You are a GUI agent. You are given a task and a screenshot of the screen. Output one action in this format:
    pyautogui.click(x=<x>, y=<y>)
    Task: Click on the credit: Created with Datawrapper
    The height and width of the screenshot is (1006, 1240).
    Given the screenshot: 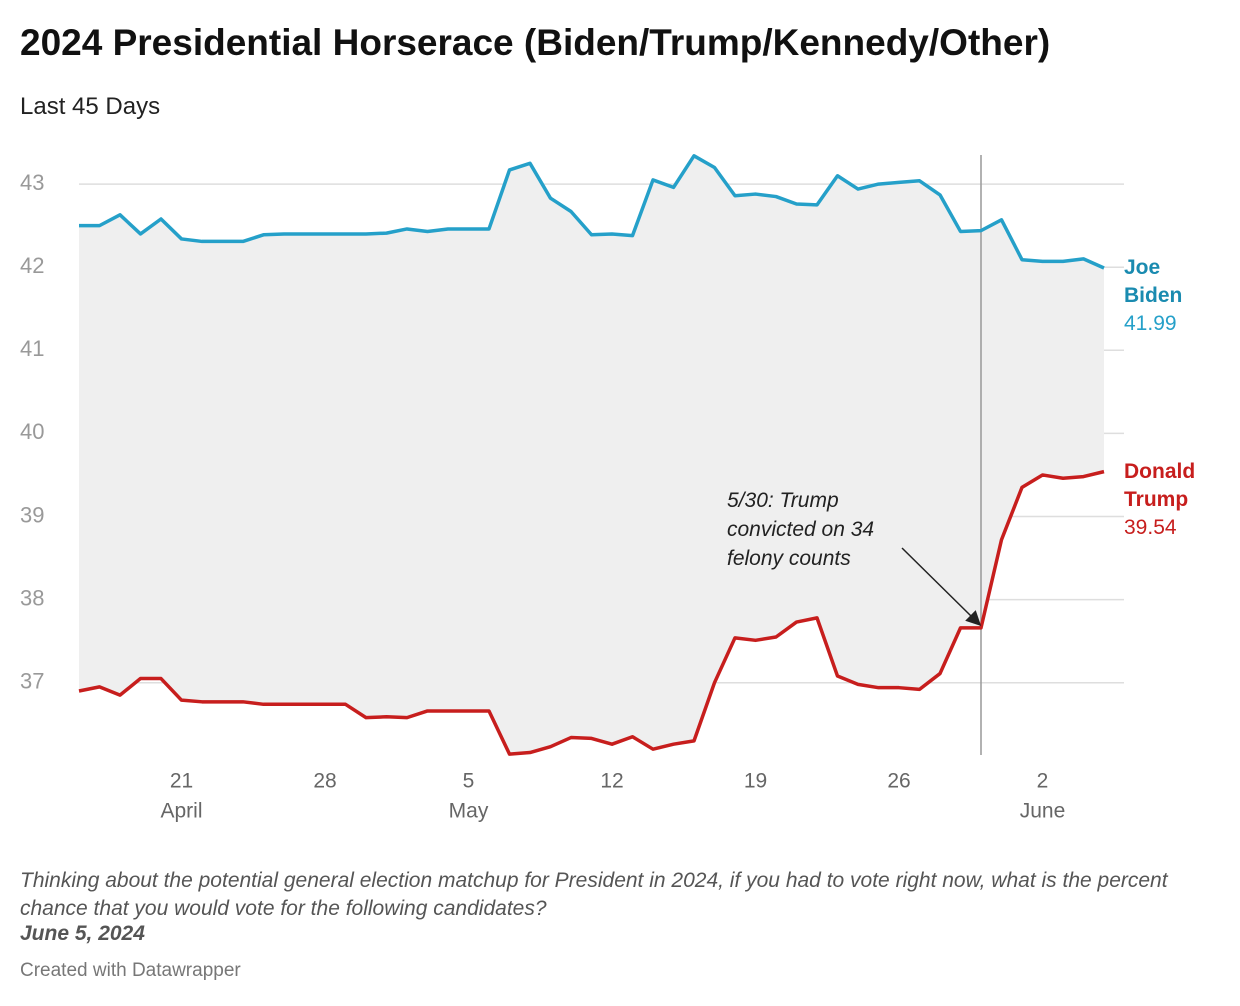 What is the action you would take?
    pyautogui.click(x=130, y=970)
    